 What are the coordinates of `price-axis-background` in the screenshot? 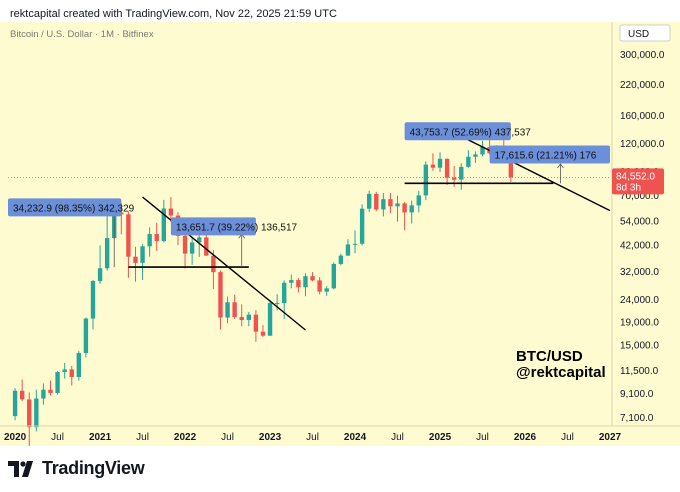 It's located at (646, 234).